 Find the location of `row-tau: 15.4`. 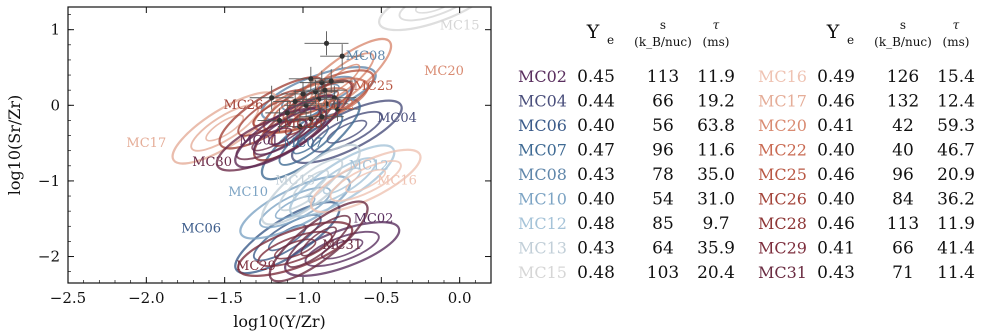

row-tau: 15.4 is located at coordinates (956, 77).